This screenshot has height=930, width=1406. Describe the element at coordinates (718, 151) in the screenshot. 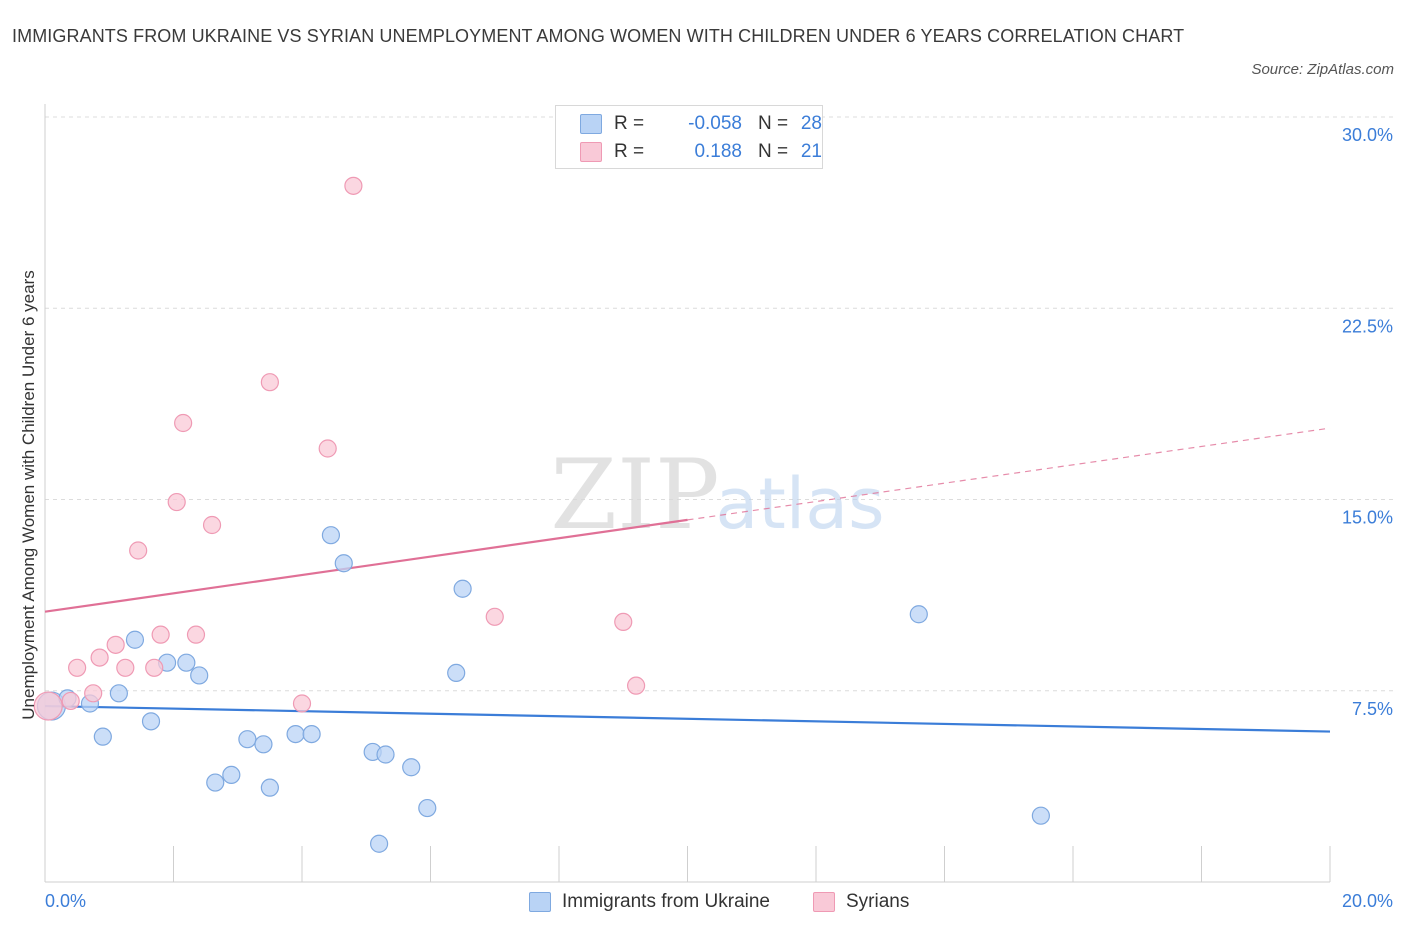

I see `legend-r-value: 0.188` at that location.